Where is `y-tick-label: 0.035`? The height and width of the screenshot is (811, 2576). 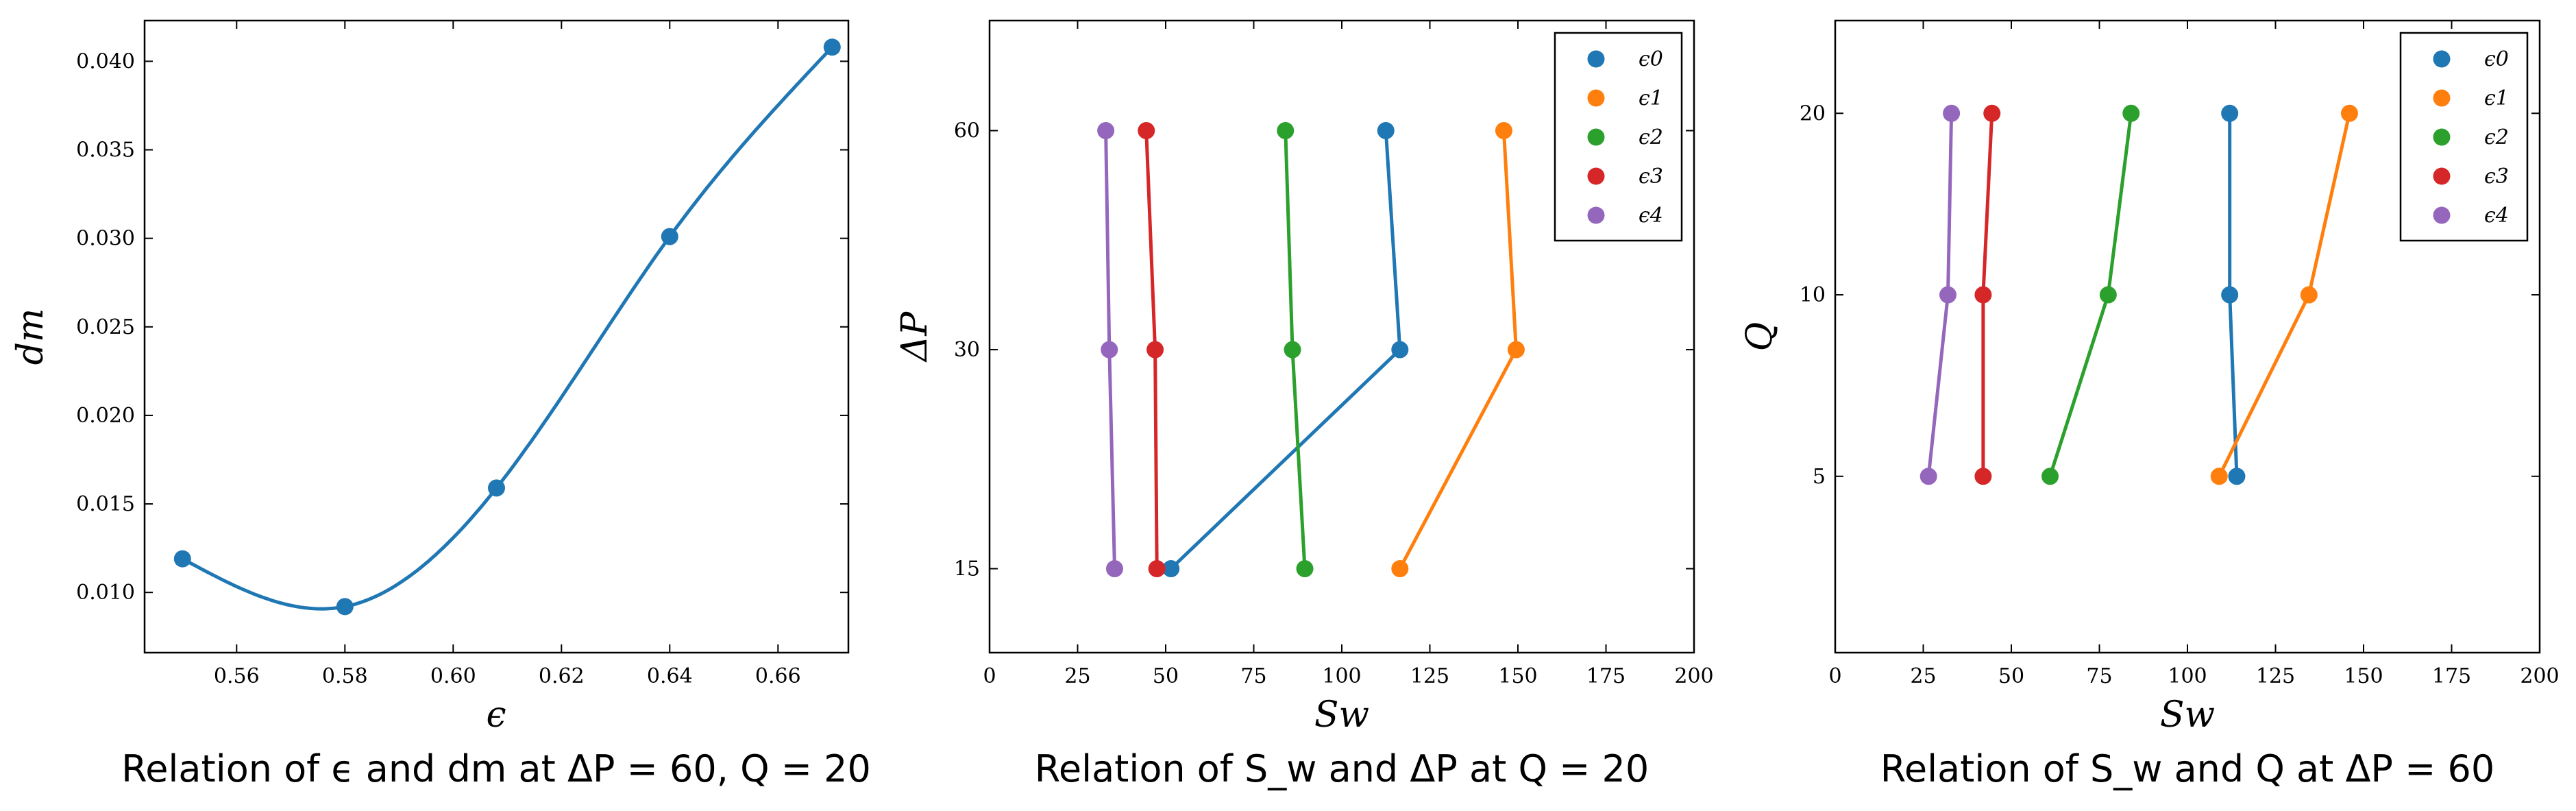
y-tick-label: 0.035 is located at coordinates (105, 150).